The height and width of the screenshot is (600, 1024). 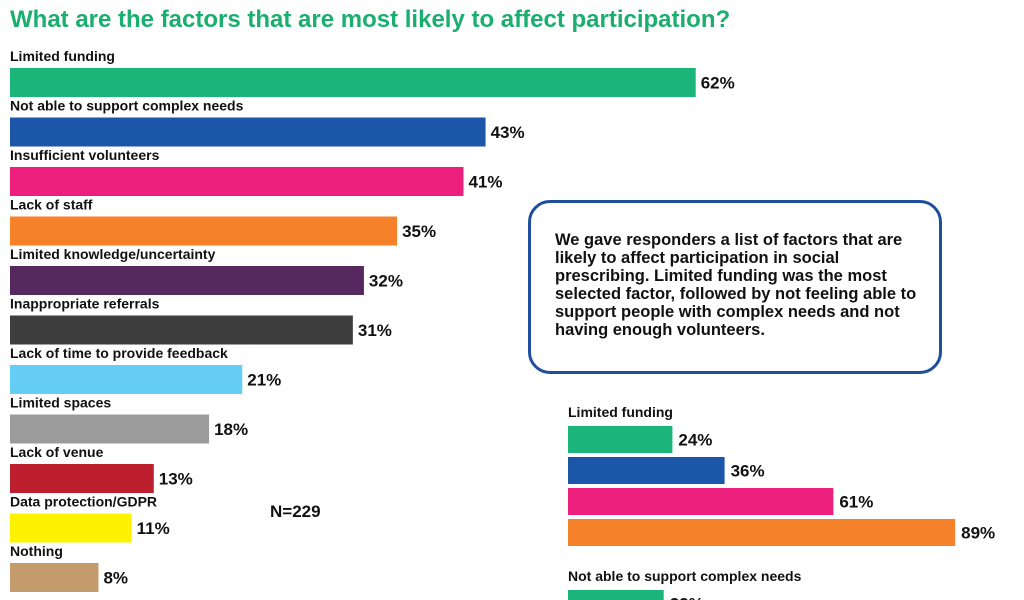 I want to click on category-label: Not able to support complex needs, so click(x=127, y=106).